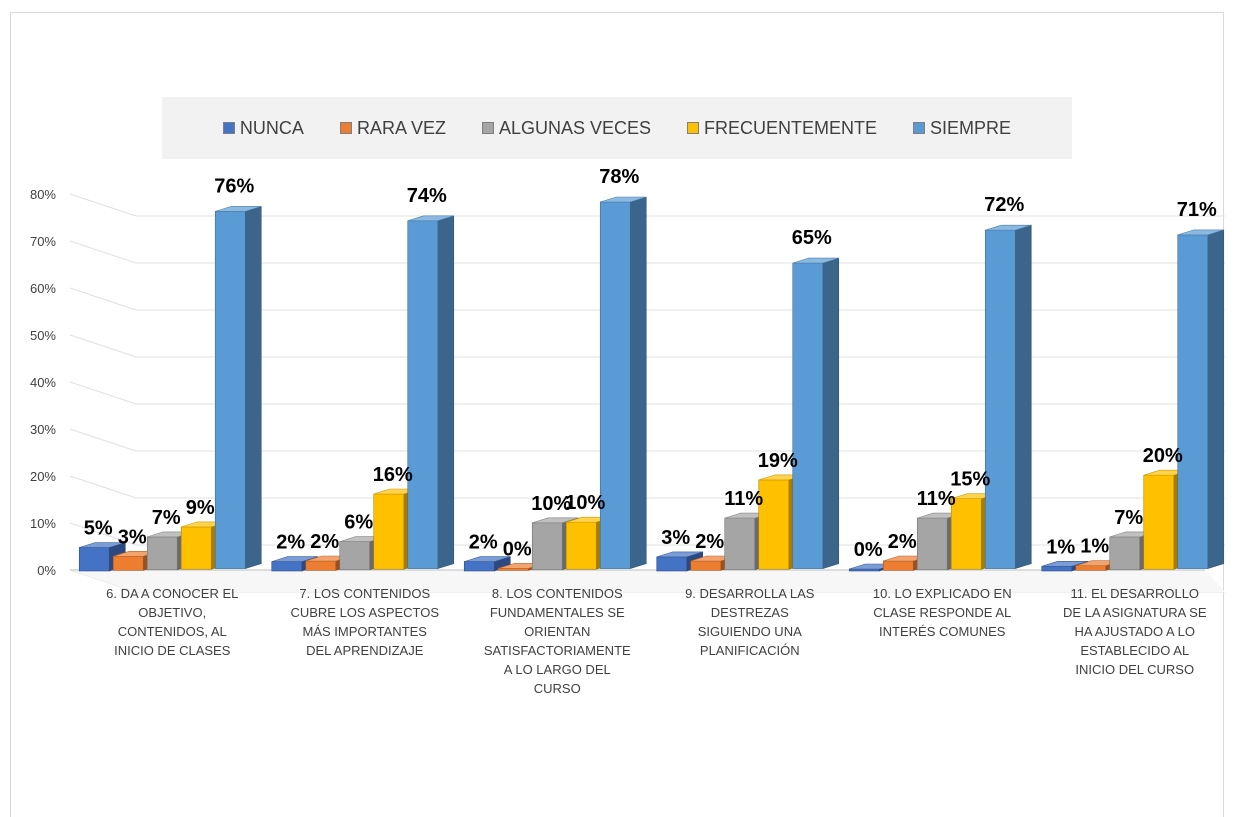 This screenshot has height=817, width=1235. What do you see at coordinates (43, 335) in the screenshot?
I see `y-tick-label: 50%` at bounding box center [43, 335].